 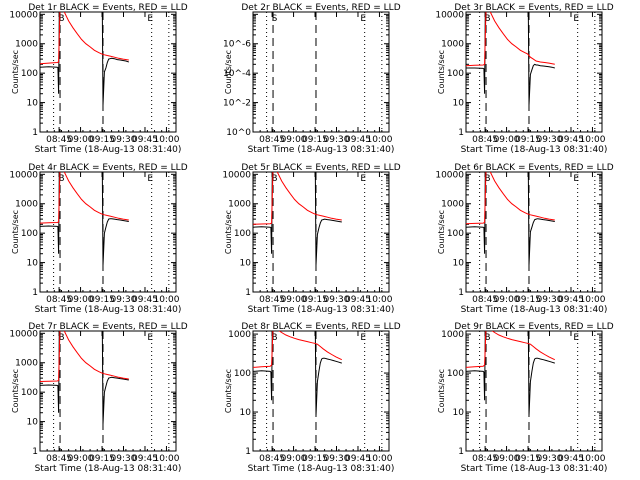 I want to click on y-tick-label: 10^-2, so click(x=237, y=104).